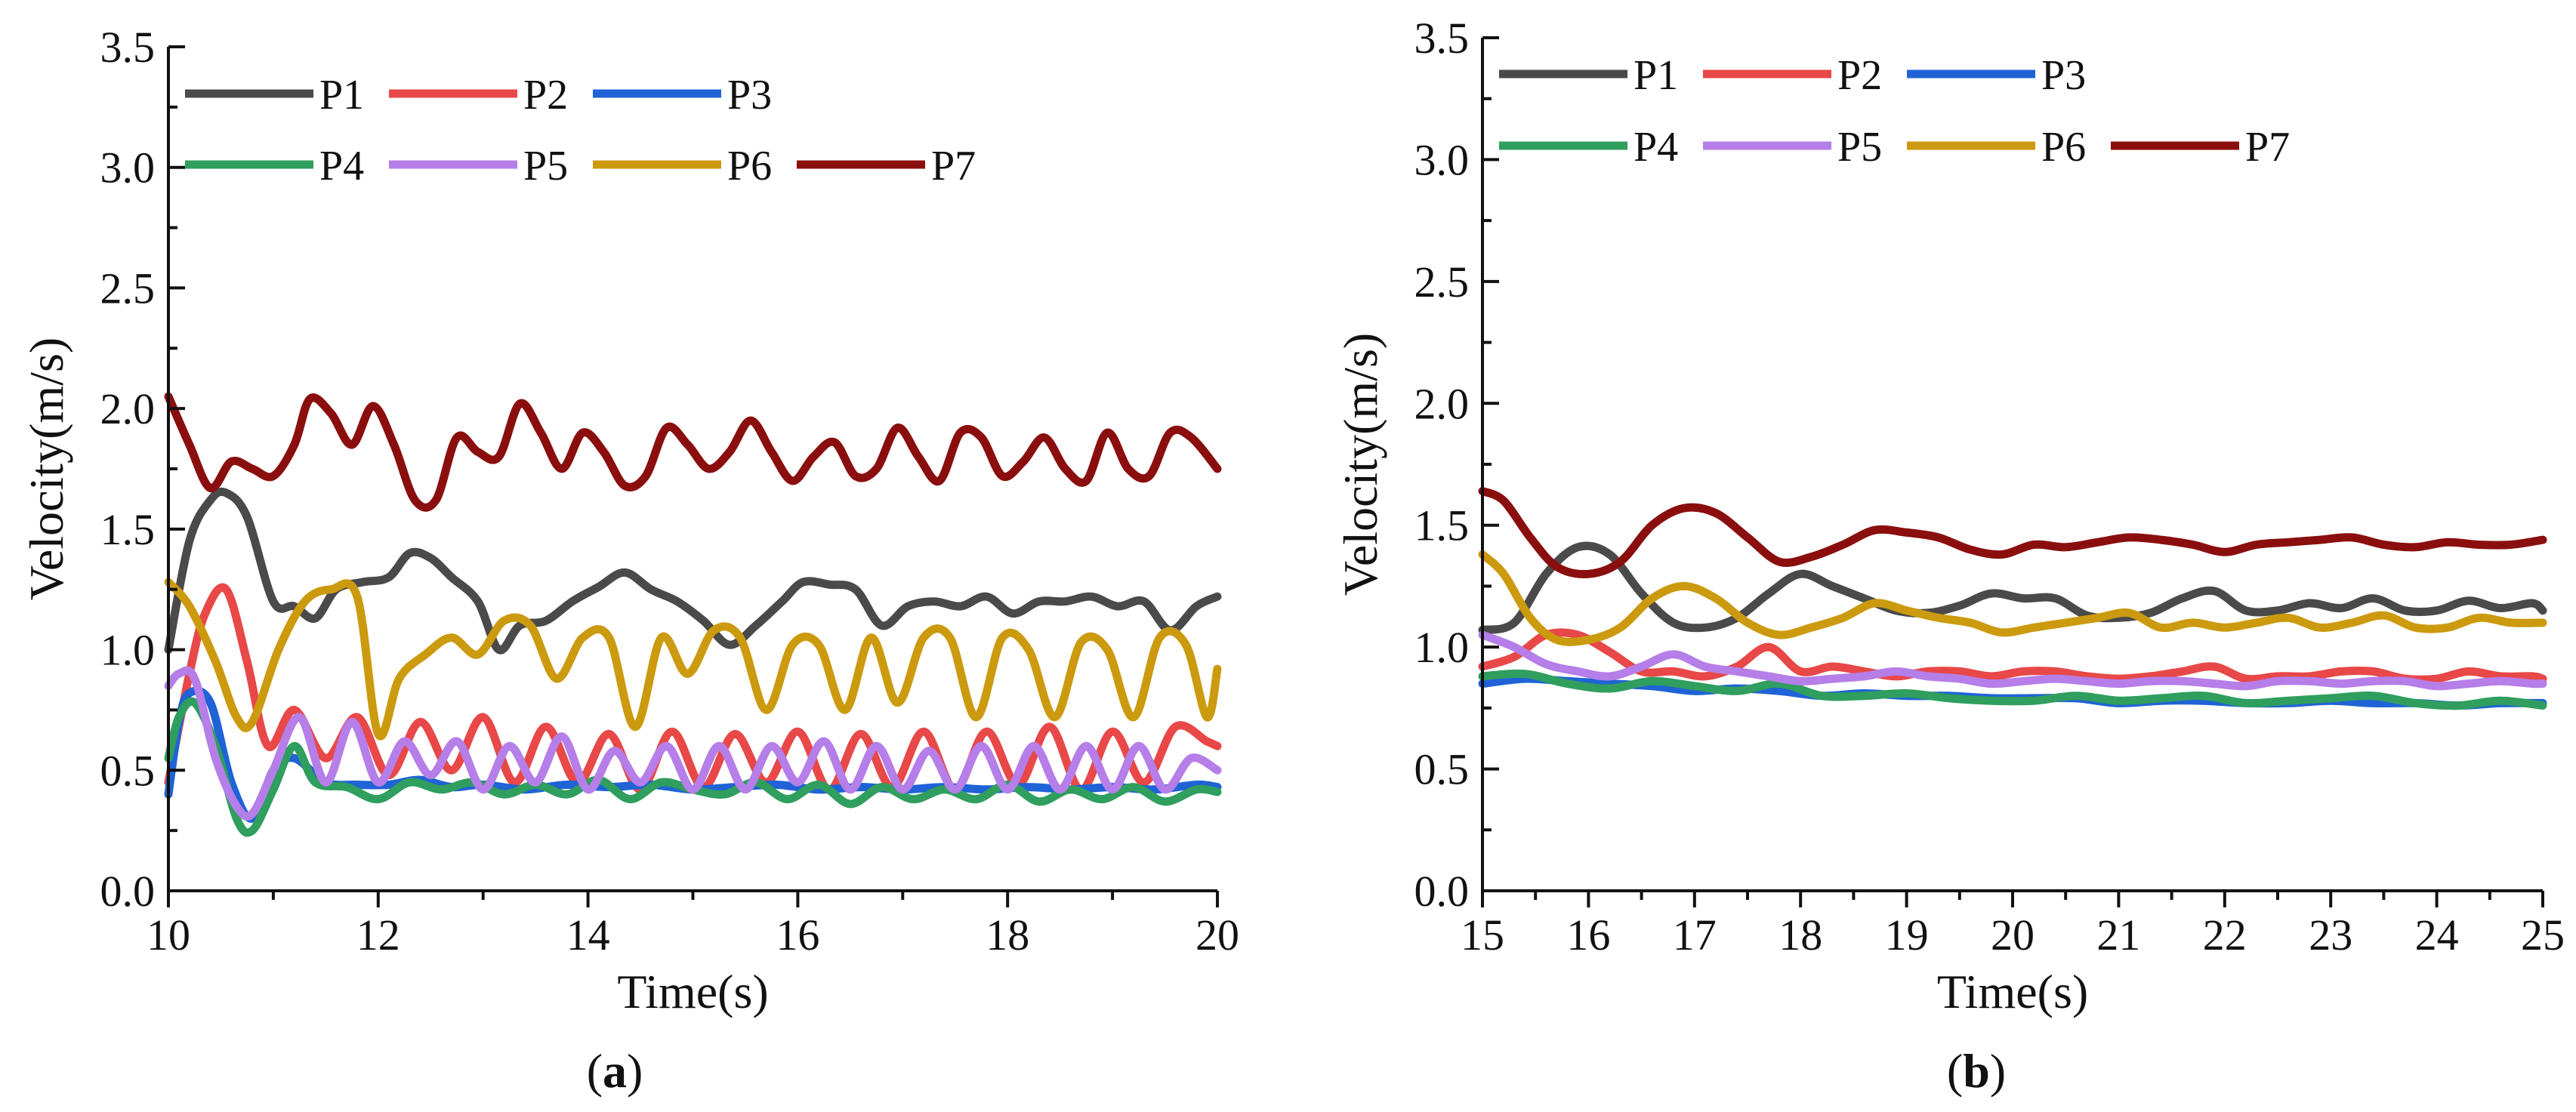  I want to click on panel-b-legend-item-p5: P5, so click(1792, 147).